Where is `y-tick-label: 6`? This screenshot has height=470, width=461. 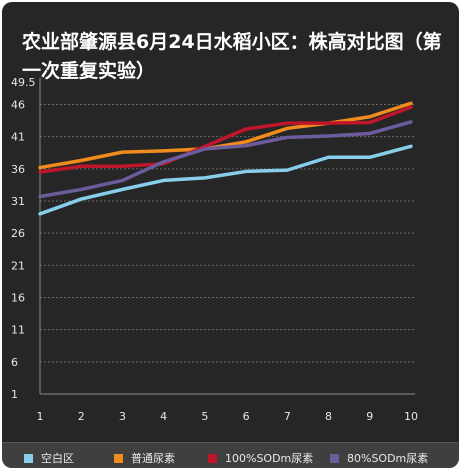 y-tick-label: 6 is located at coordinates (14, 362).